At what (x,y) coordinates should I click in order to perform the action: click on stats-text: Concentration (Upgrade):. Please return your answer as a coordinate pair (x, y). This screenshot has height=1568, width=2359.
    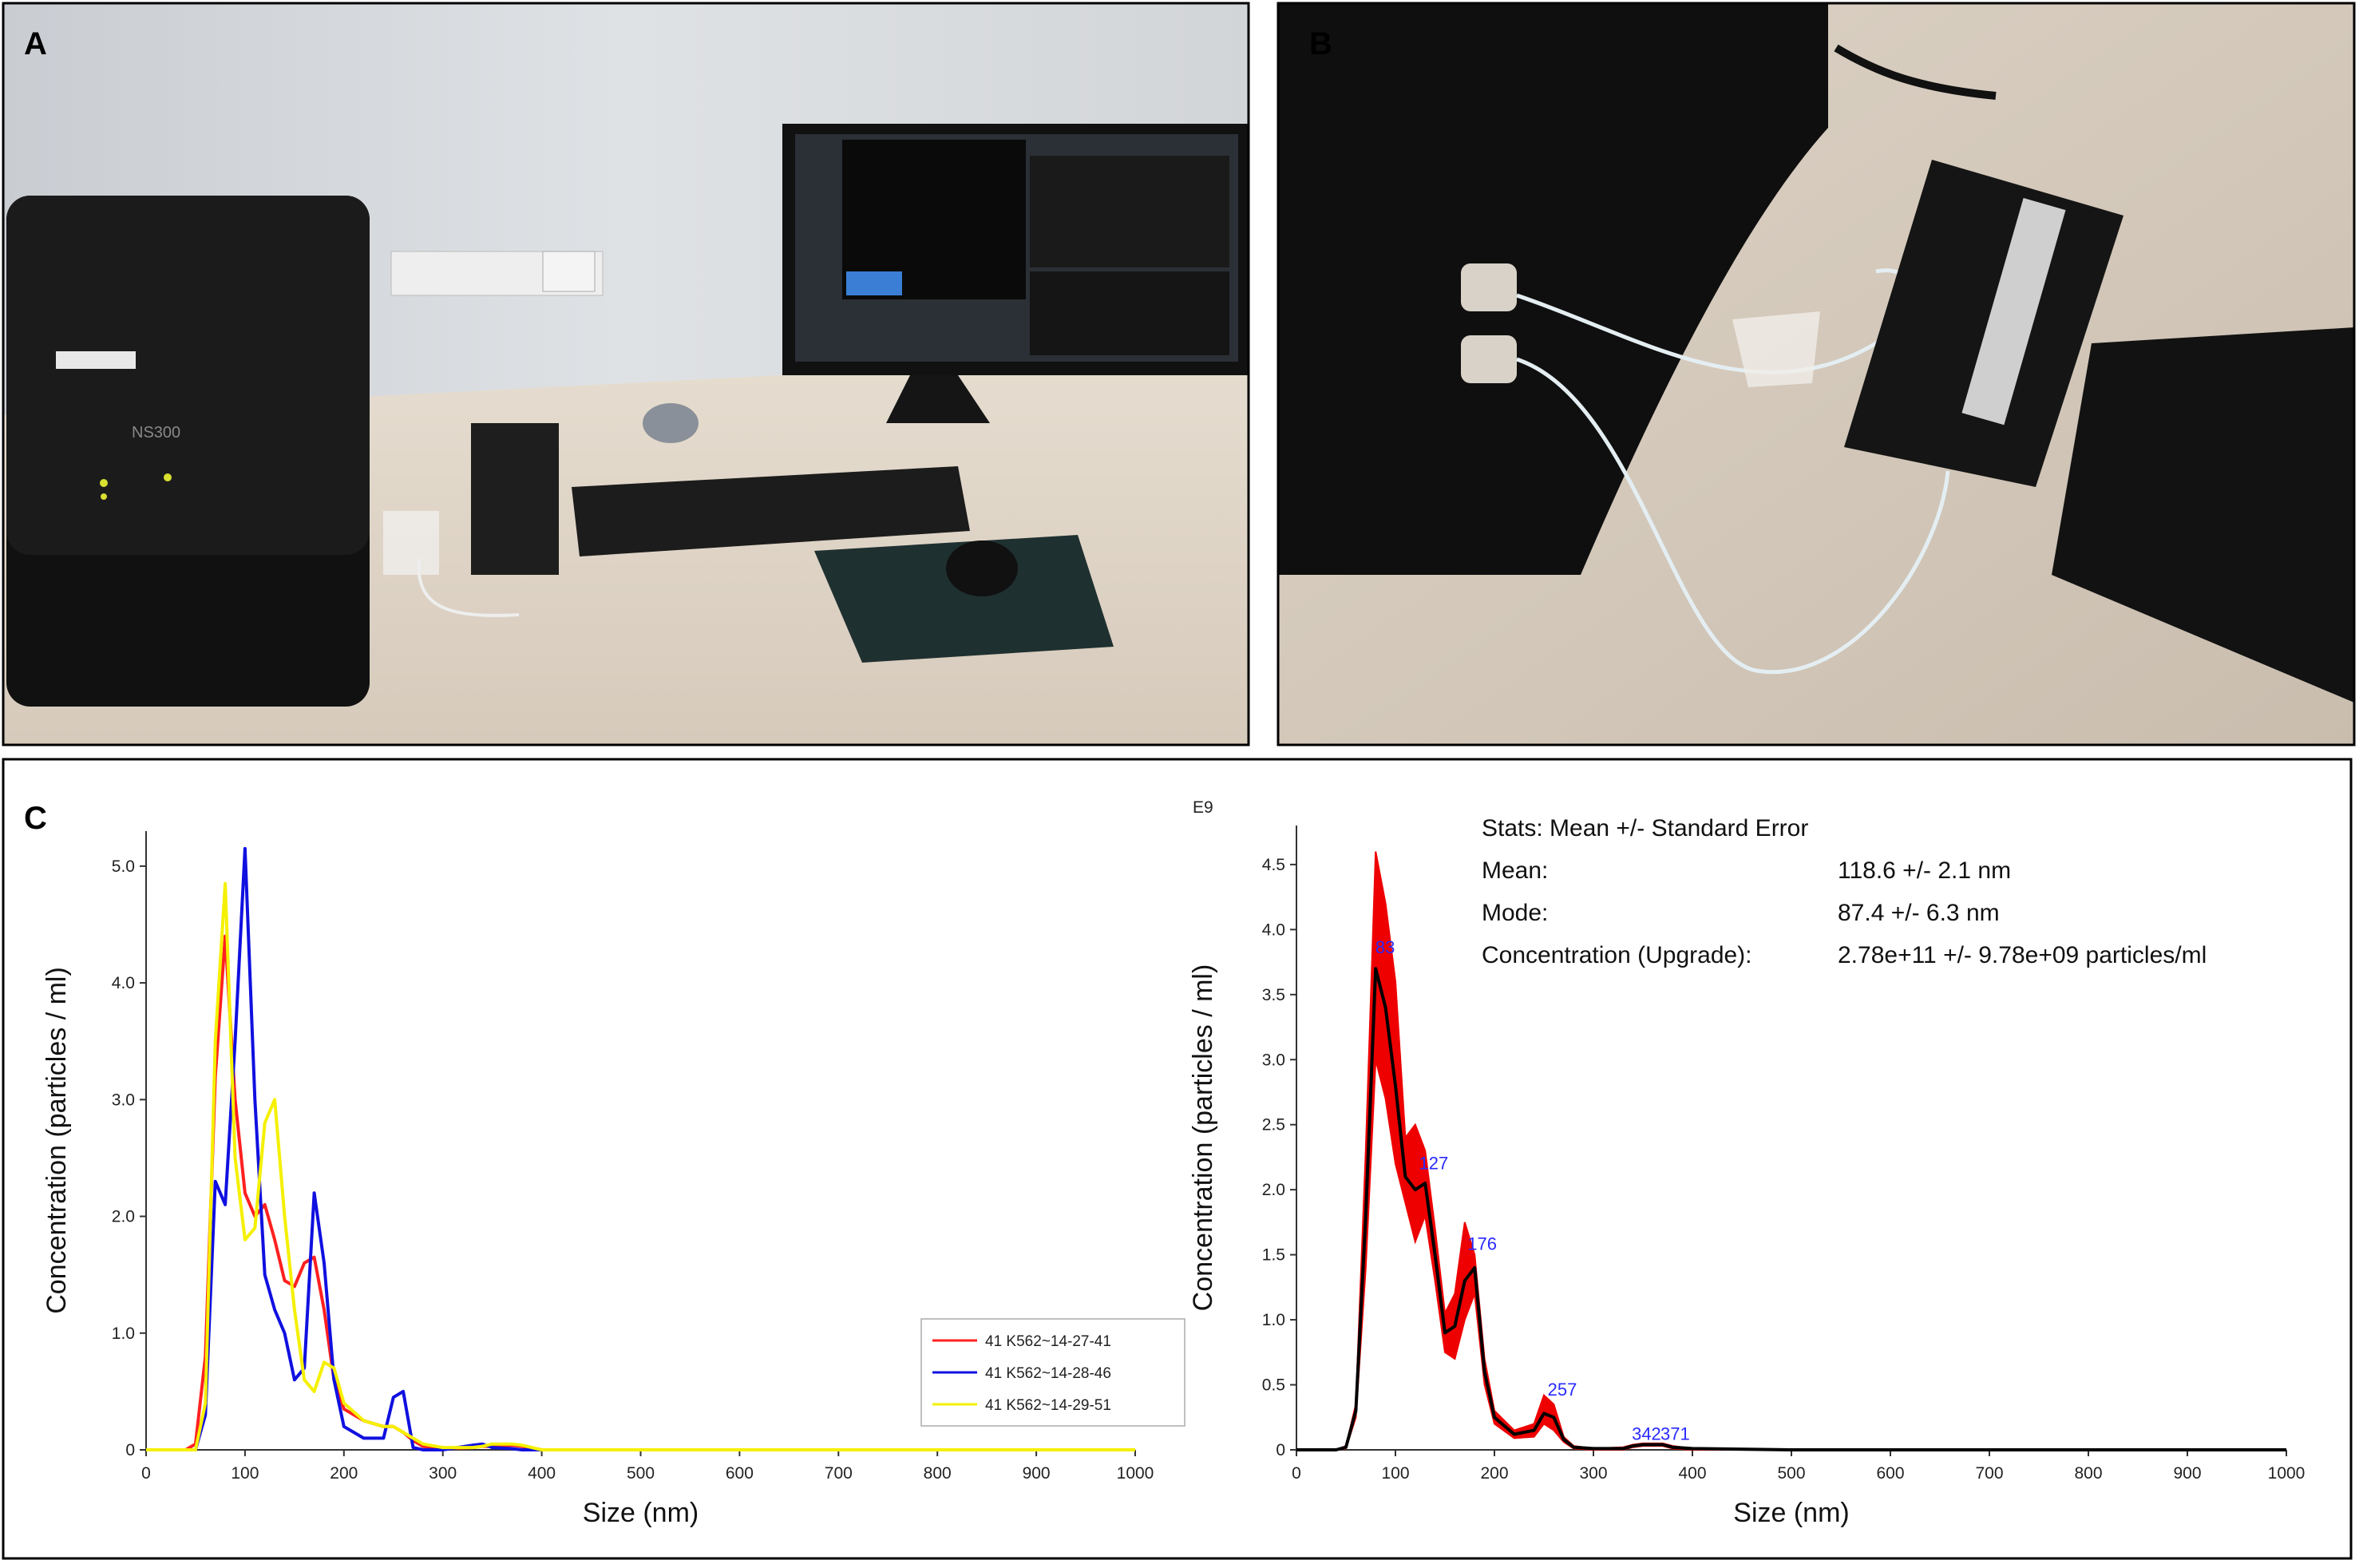
    Looking at the image, I should click on (1617, 955).